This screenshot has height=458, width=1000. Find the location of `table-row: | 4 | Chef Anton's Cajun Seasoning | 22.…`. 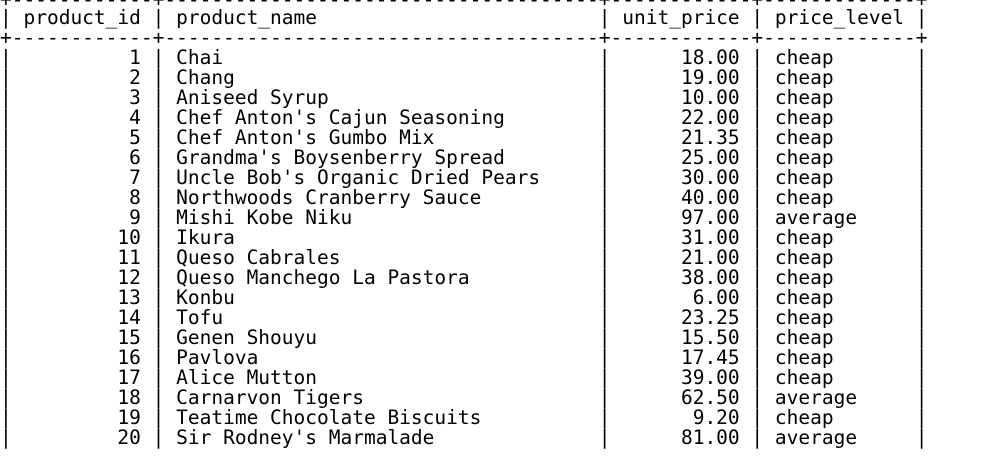

table-row: | 4 | Chef Anton's Cajun Seasoning | 22.… is located at coordinates (464, 118).